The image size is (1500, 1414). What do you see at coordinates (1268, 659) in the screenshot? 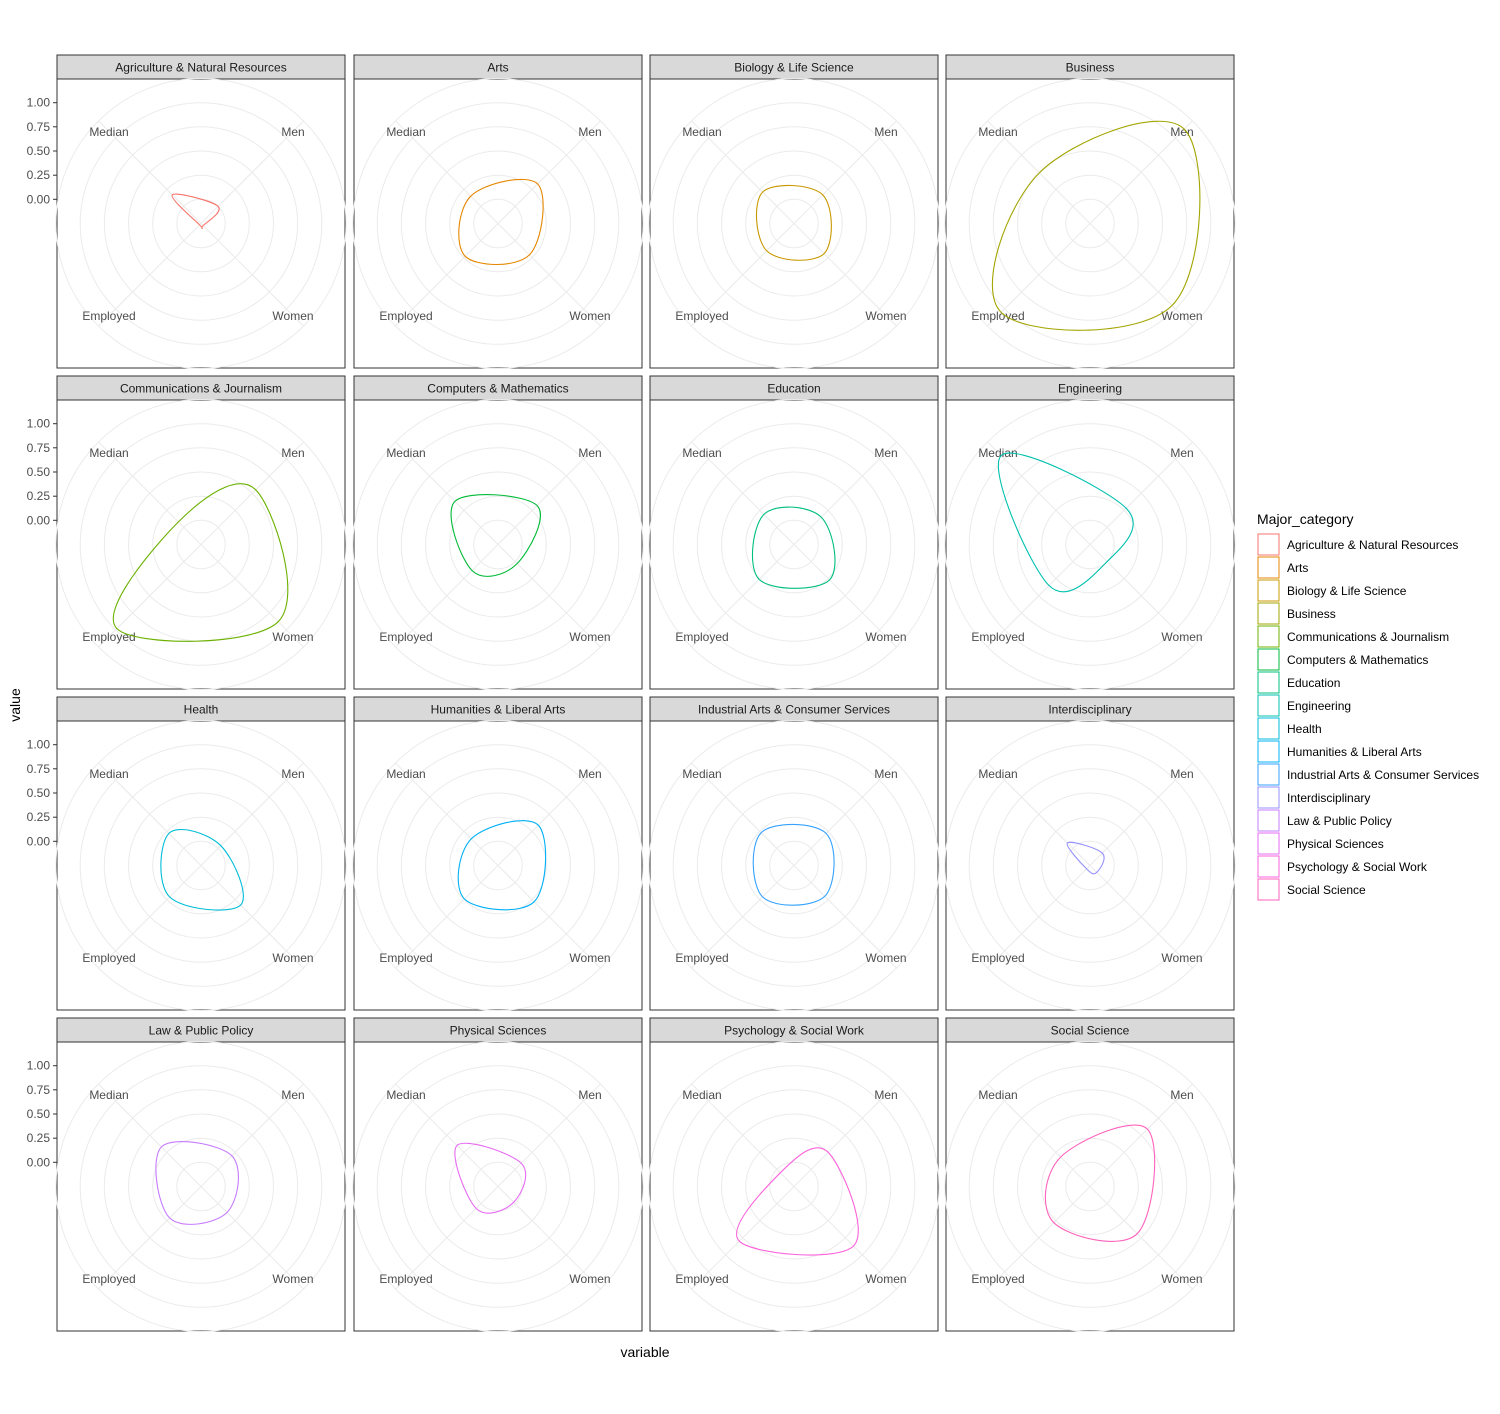
I see `legend-key-computers-and-mathematics` at bounding box center [1268, 659].